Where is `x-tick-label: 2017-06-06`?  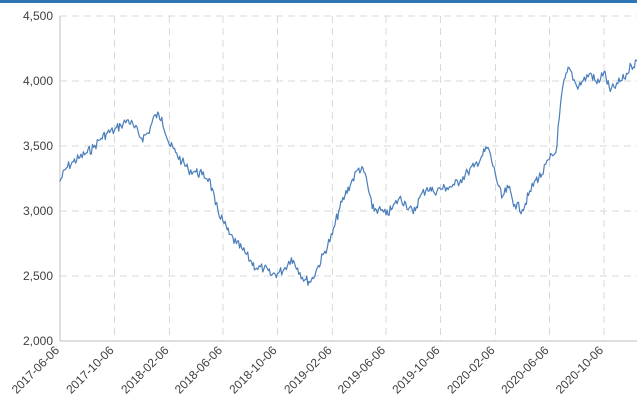
x-tick-label: 2017-06-06 is located at coordinates (36, 370).